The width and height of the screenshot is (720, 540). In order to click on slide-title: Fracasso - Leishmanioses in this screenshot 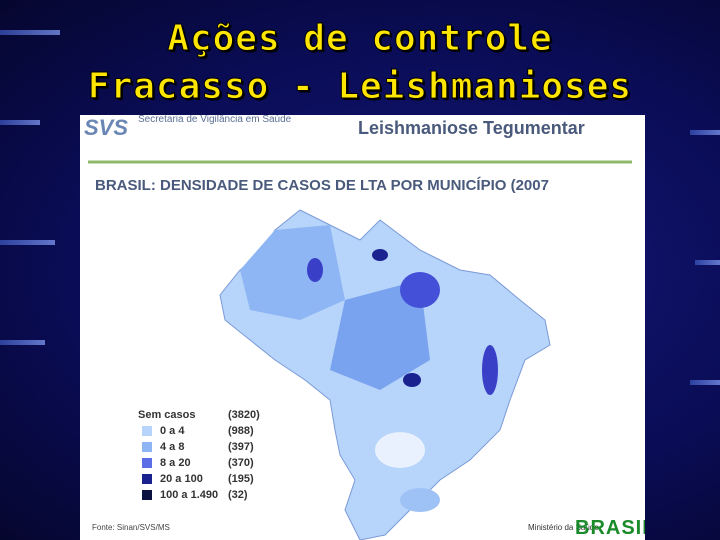, I will do `click(360, 87)`.